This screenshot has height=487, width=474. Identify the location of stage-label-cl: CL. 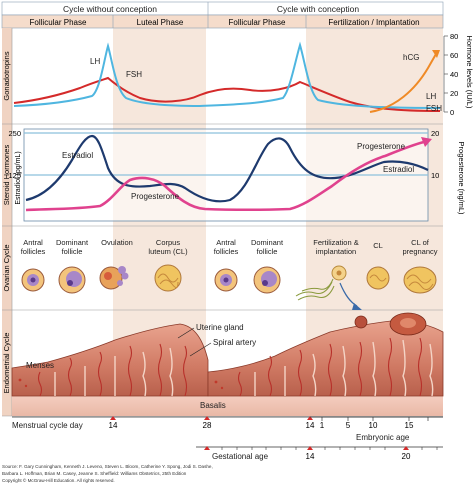
(378, 245).